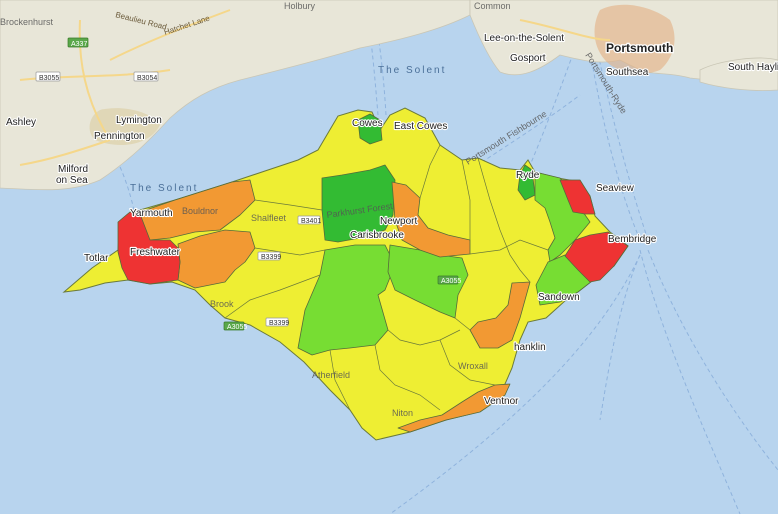 This screenshot has height=514, width=778. I want to click on zone-cowes, so click(370, 129).